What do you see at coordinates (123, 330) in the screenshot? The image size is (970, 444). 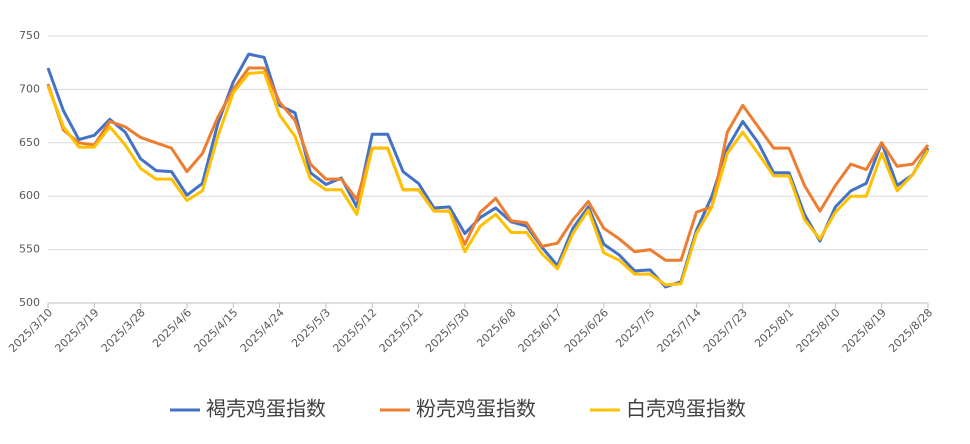 I see `x-tick-label: 2025/3/28` at bounding box center [123, 330].